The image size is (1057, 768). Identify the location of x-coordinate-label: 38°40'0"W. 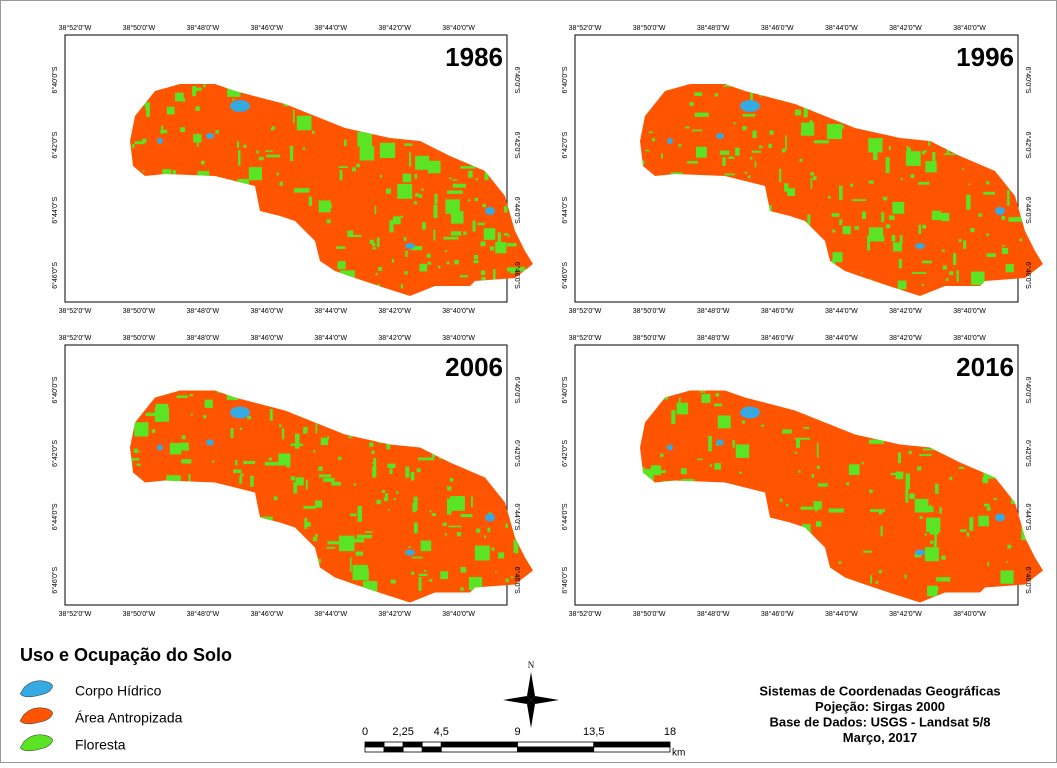
(969, 614).